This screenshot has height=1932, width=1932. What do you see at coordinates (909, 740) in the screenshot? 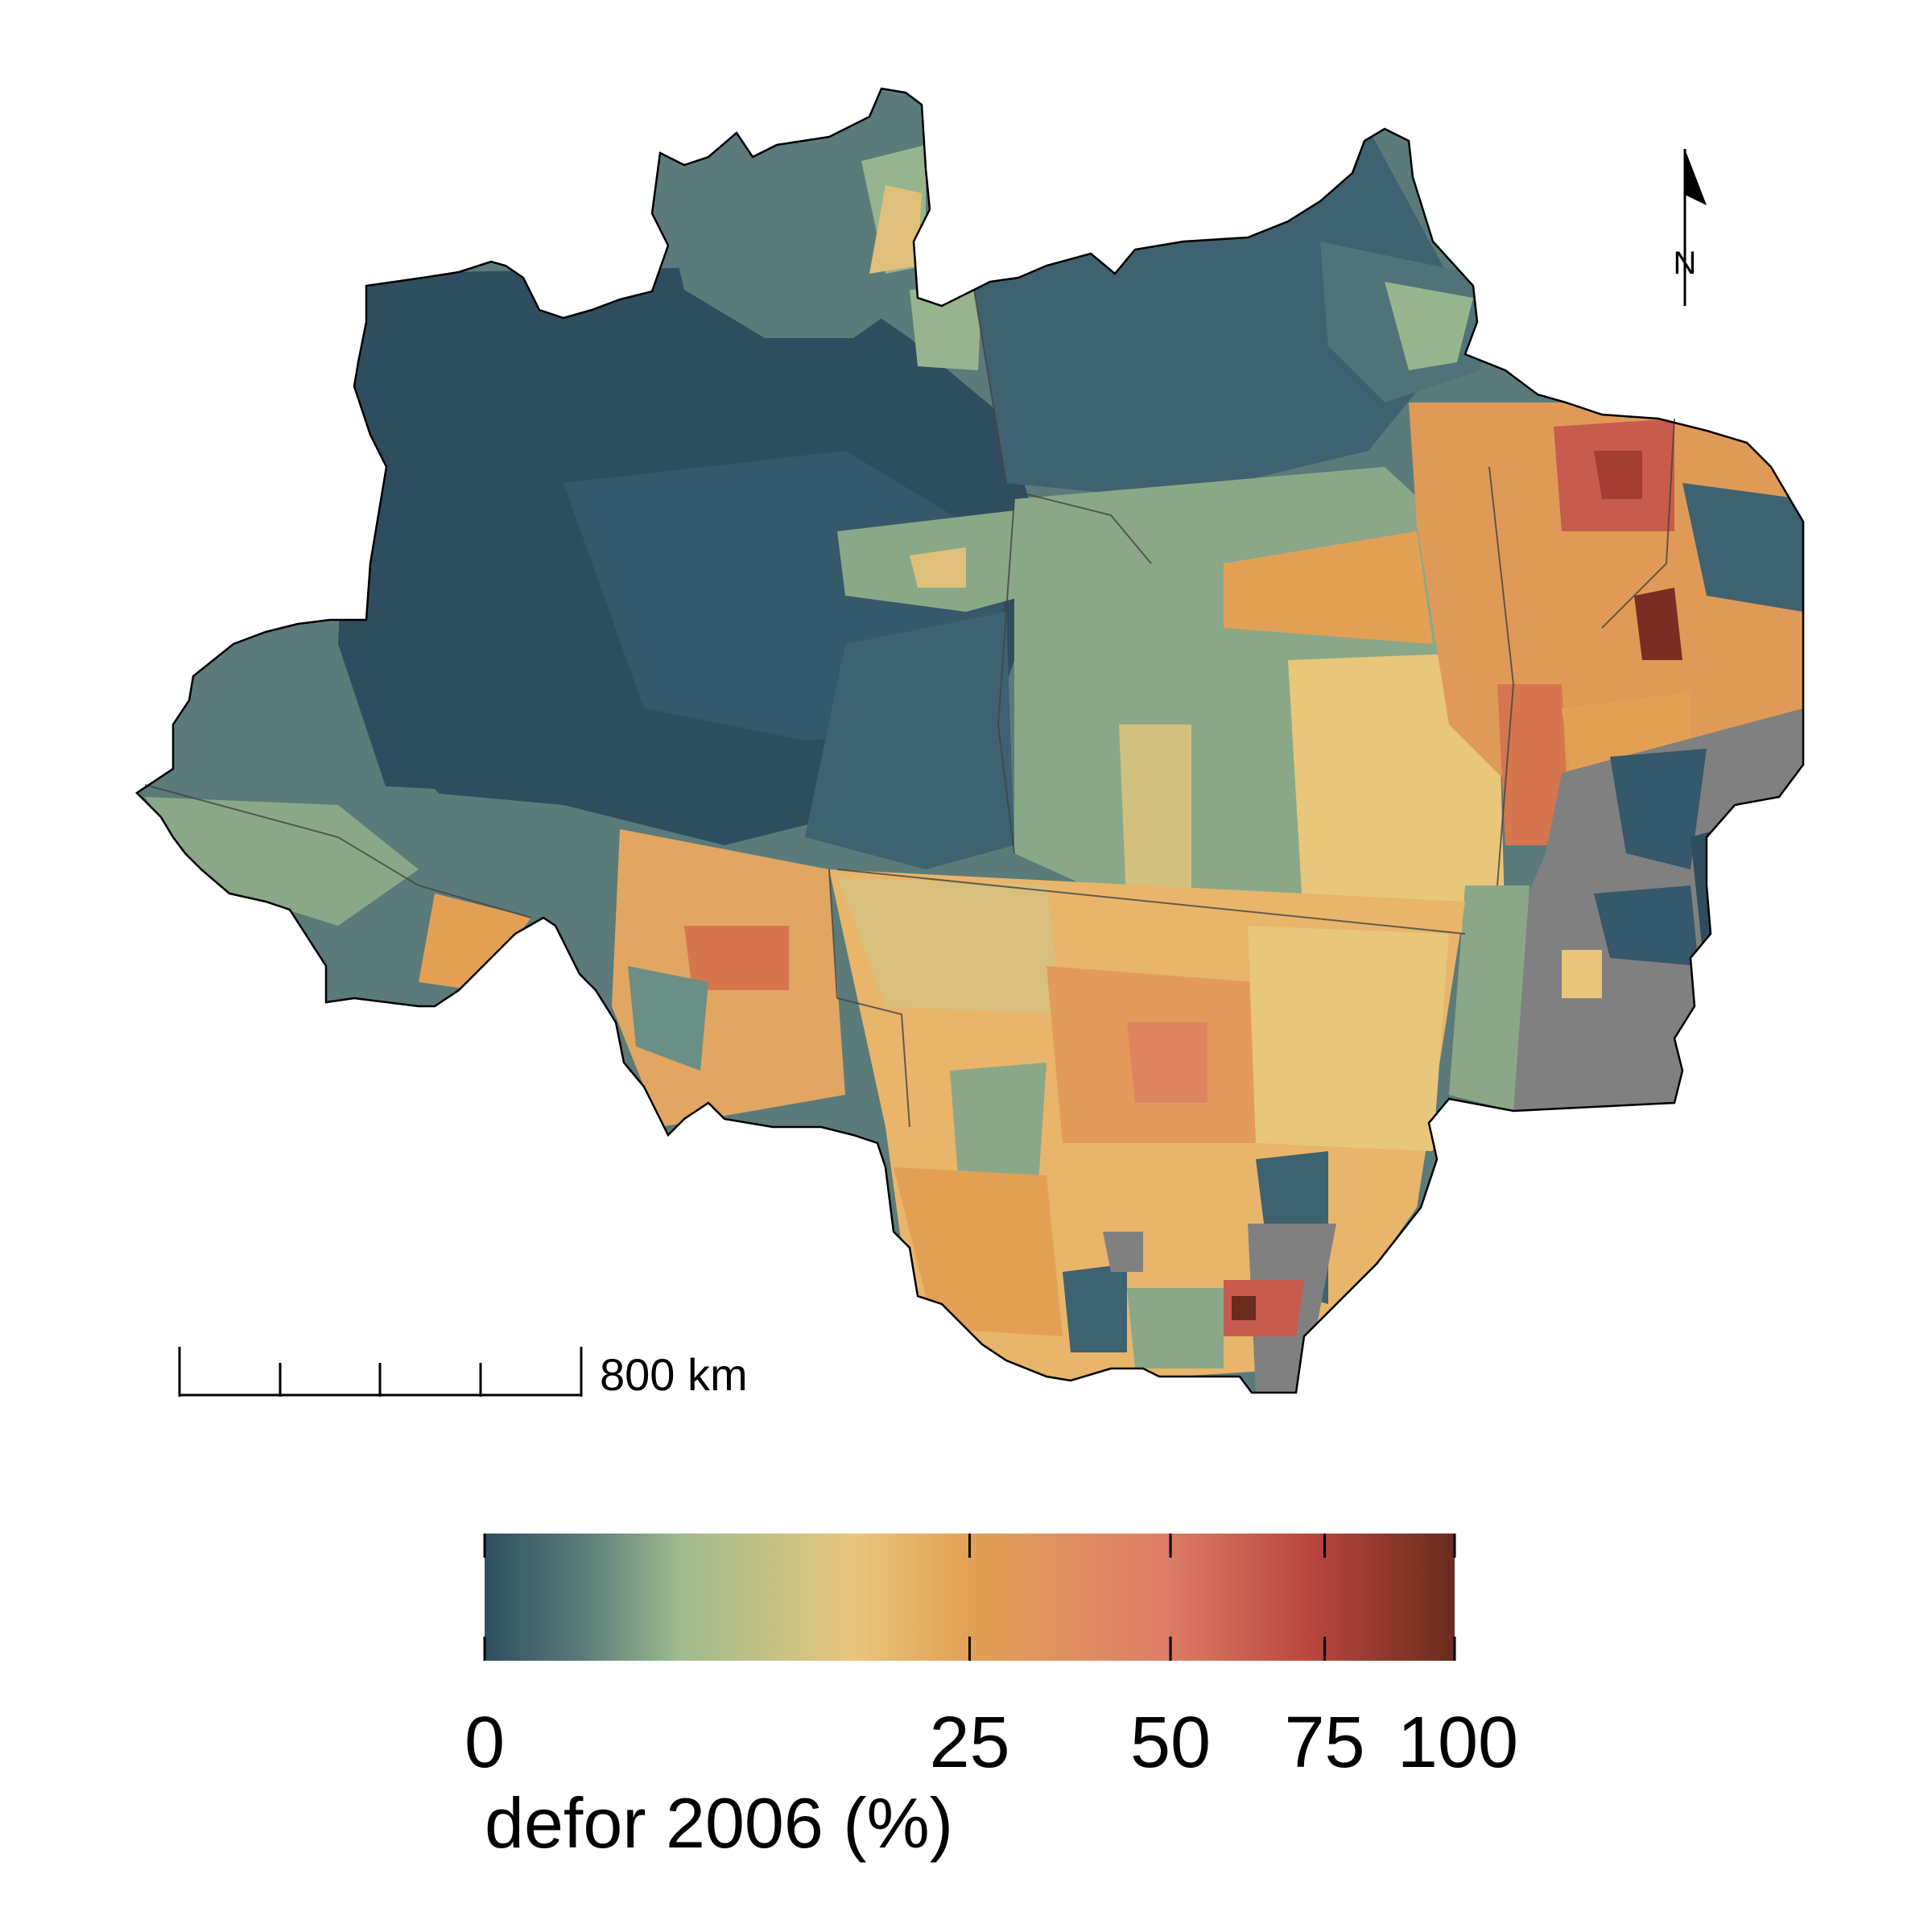
I see `region-amazonas-east` at bounding box center [909, 740].